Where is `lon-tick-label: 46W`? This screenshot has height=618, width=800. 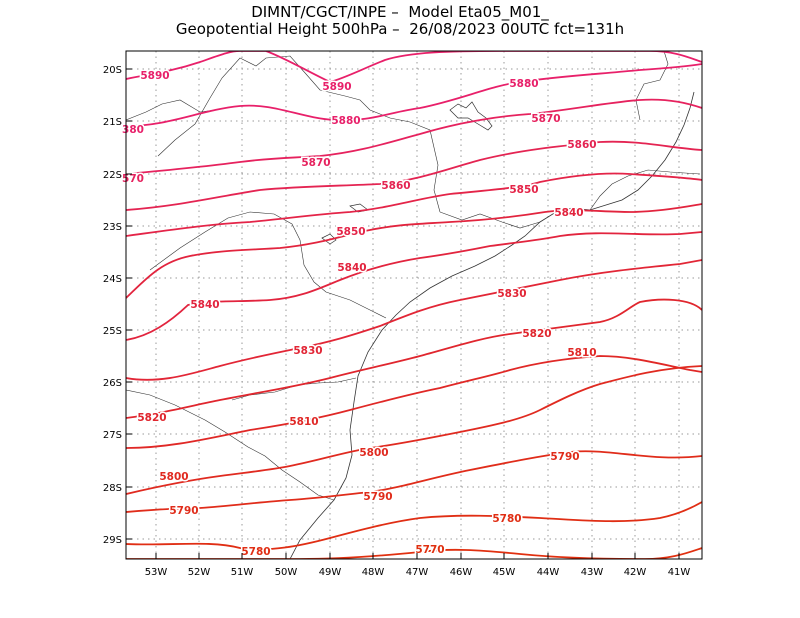
lon-tick-label: 46W is located at coordinates (461, 572).